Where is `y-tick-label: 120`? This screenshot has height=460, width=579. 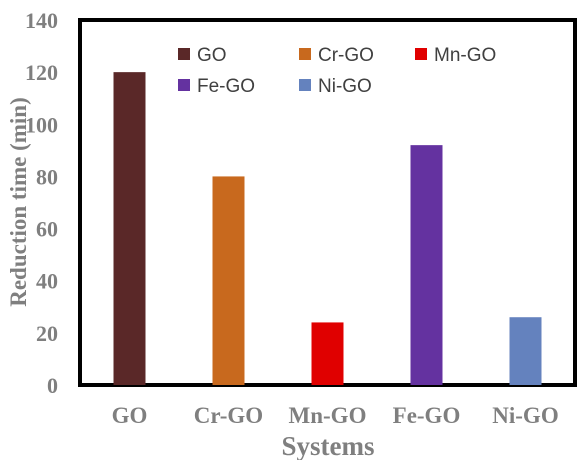 y-tick-label: 120 is located at coordinates (41, 72).